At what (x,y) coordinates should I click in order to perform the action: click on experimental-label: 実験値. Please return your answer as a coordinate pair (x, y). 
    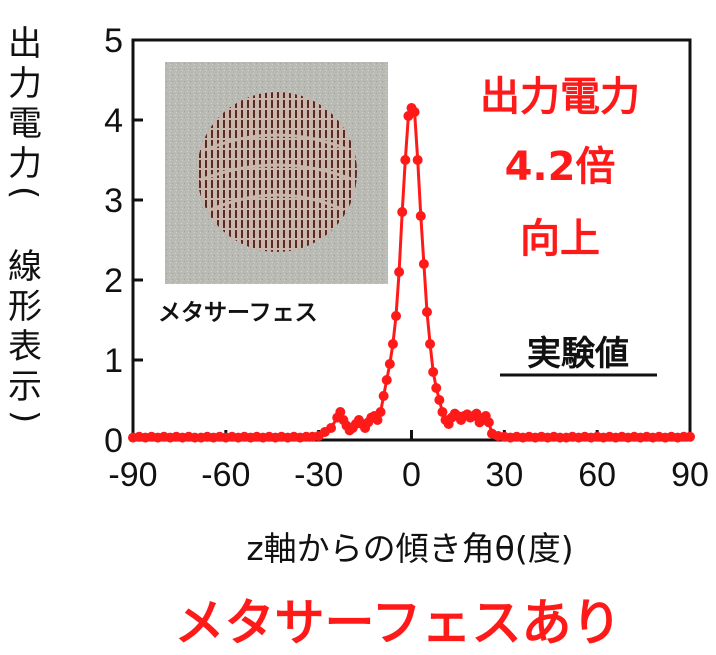
    Looking at the image, I should click on (578, 354).